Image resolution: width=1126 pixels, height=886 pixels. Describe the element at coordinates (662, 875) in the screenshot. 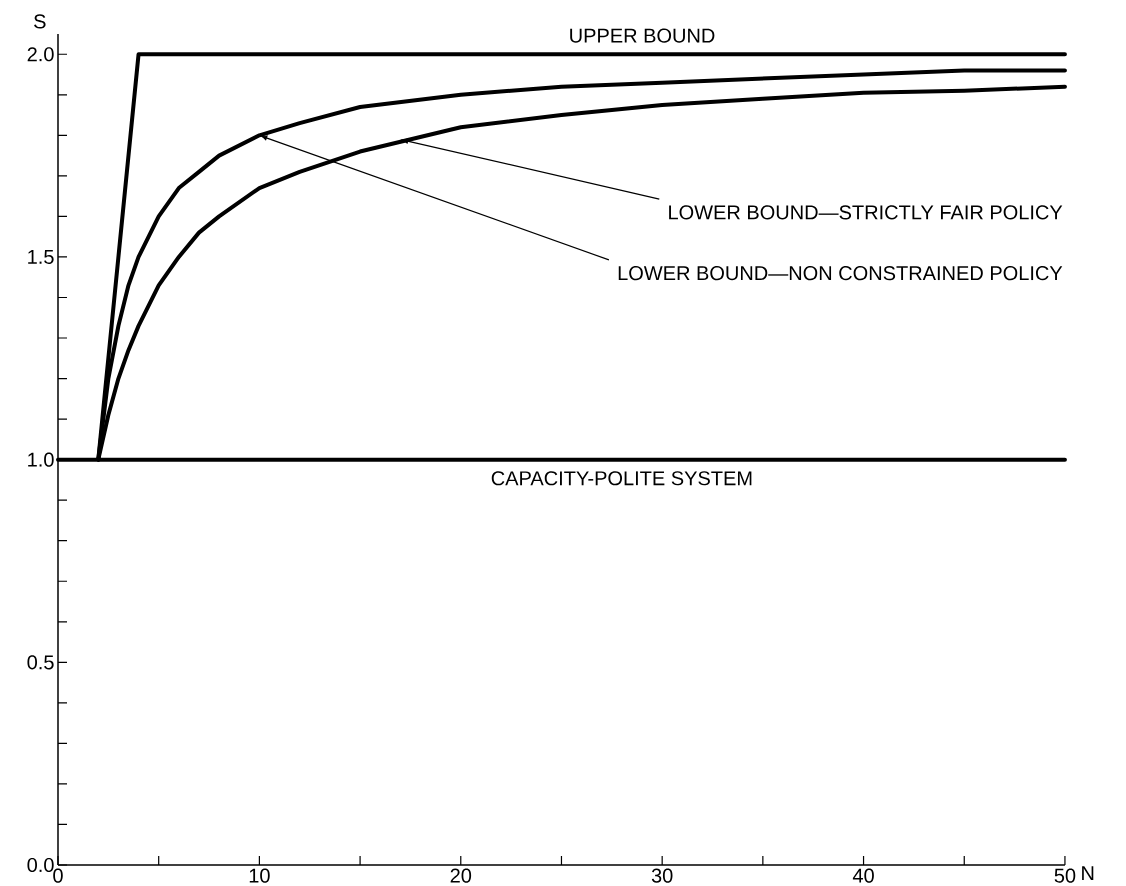

I see `x-tick-label: 30` at that location.